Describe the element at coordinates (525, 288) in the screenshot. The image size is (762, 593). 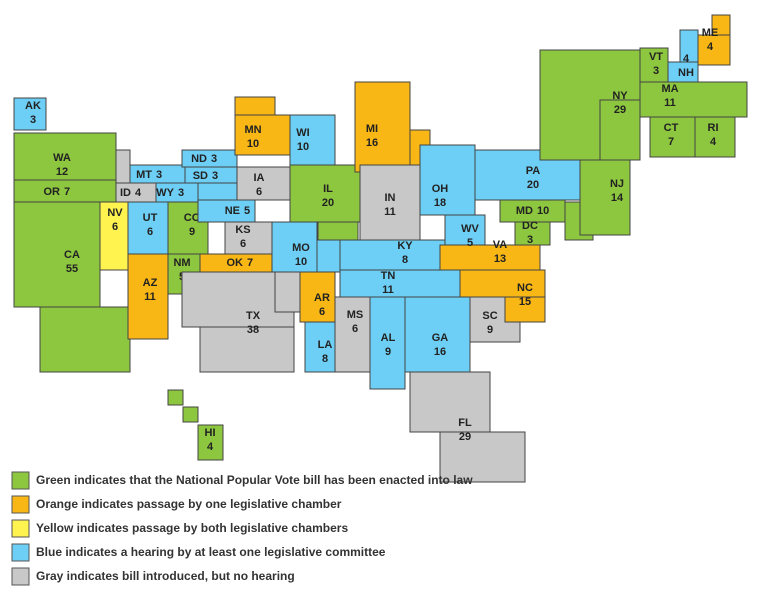
I see `state-abbr: NC` at that location.